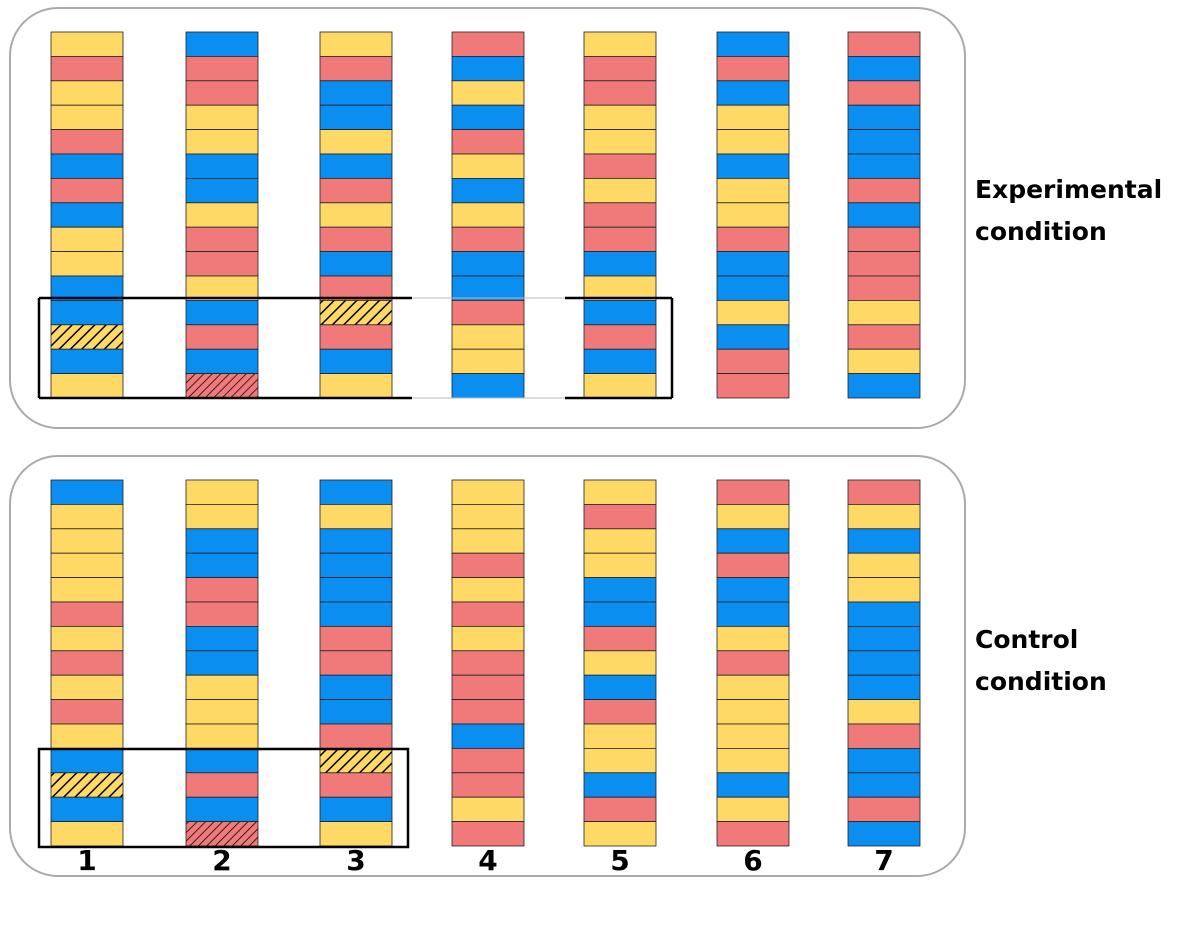 The height and width of the screenshot is (930, 1192). I want to click on condition-label: Control, so click(1026, 639).